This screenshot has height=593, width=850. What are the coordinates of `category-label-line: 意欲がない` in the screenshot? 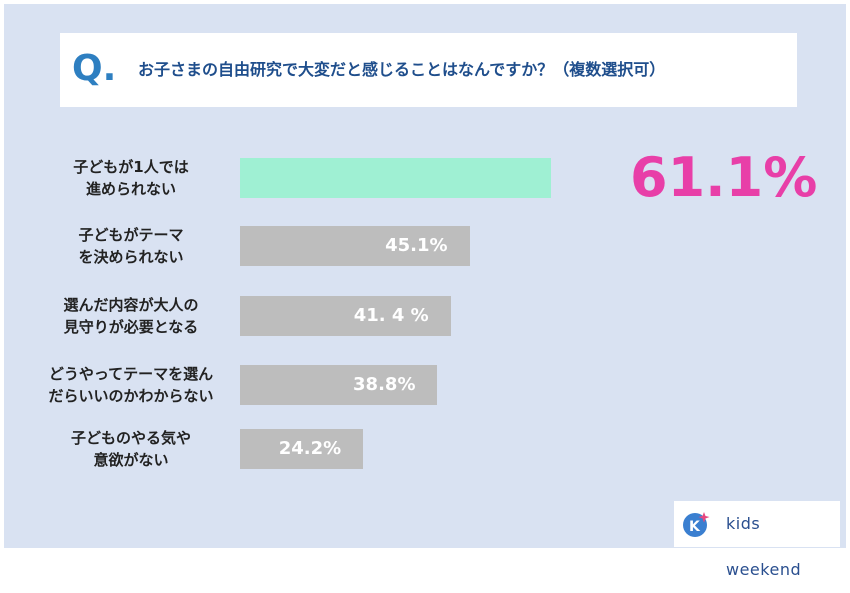 It's located at (131, 460).